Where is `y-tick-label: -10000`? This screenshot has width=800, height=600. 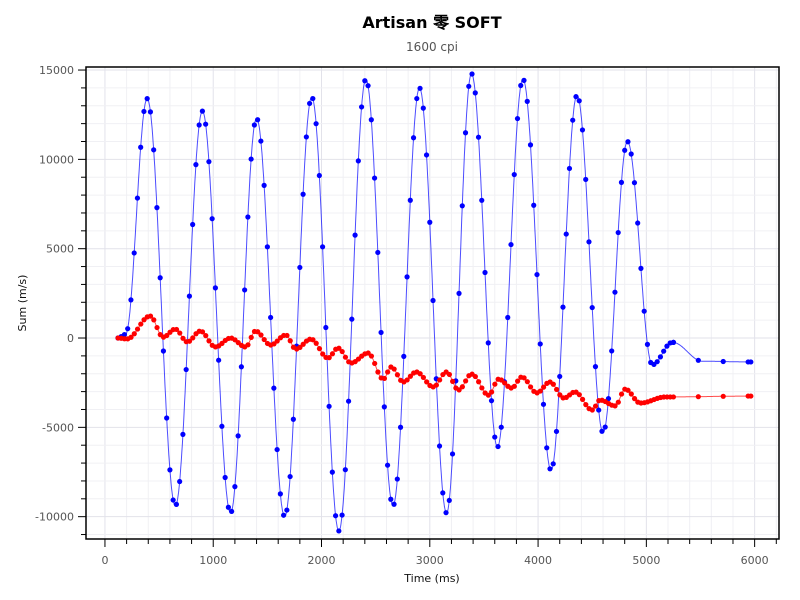 y-tick-label: -10000 is located at coordinates (54, 517).